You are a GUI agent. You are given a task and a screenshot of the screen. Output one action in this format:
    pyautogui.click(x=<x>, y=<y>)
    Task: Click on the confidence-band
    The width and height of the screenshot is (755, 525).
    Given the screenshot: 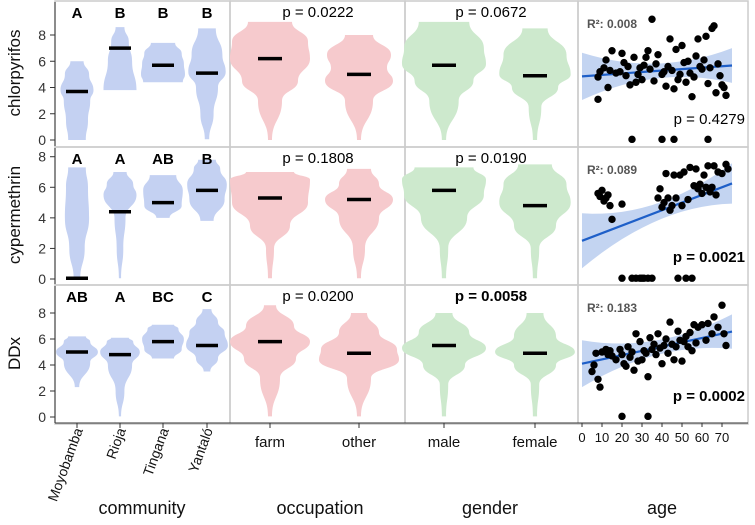 What is the action you would take?
    pyautogui.click(x=657, y=351)
    